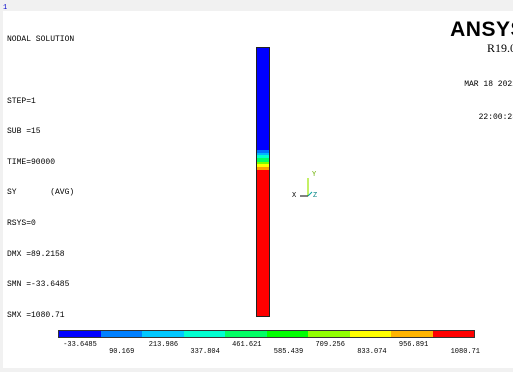 The image size is (513, 372). I want to click on legend-value-label: 213.986, so click(163, 345).